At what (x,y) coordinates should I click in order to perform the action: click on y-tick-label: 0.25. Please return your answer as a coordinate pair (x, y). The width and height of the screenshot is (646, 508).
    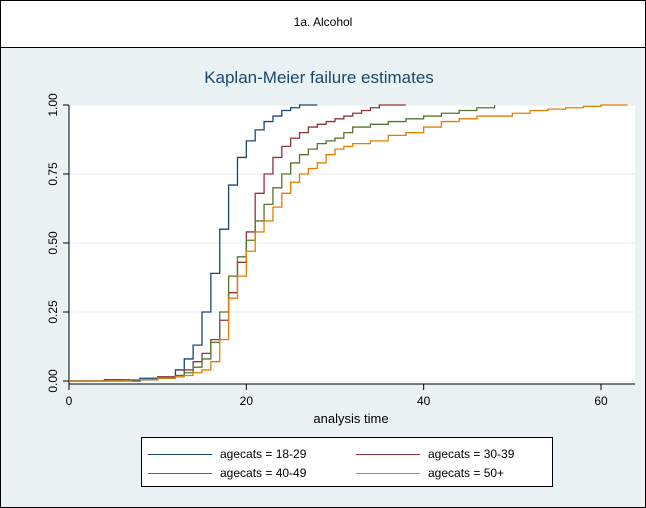
    Looking at the image, I should click on (53, 312).